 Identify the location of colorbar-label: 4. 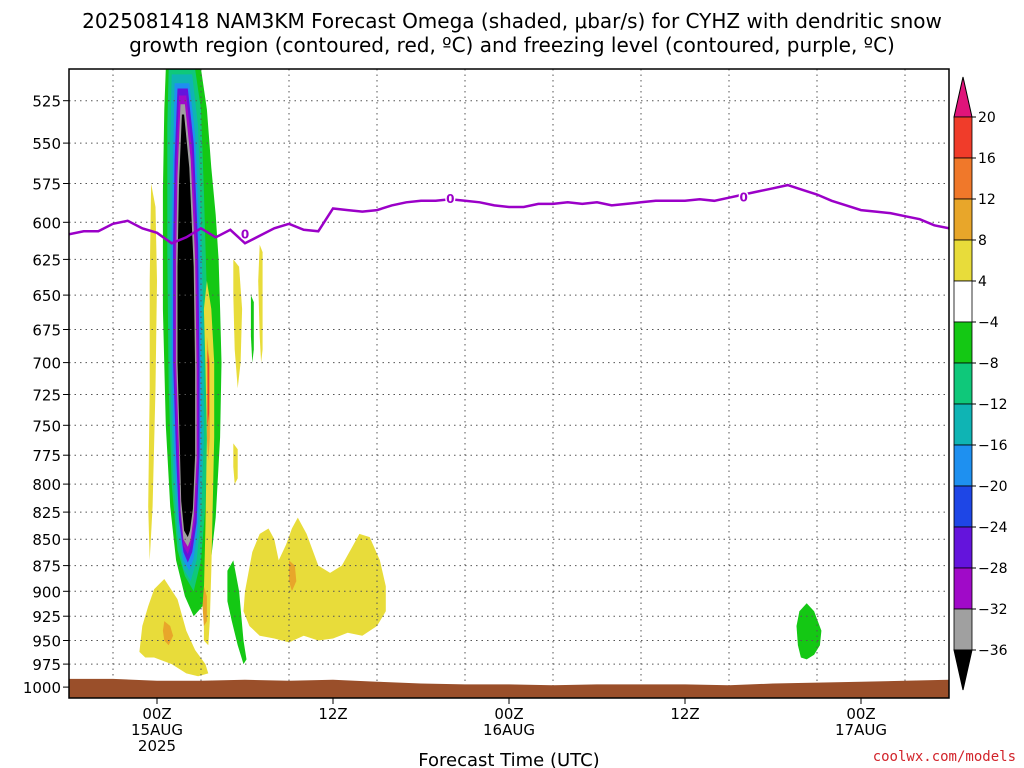
(982, 282).